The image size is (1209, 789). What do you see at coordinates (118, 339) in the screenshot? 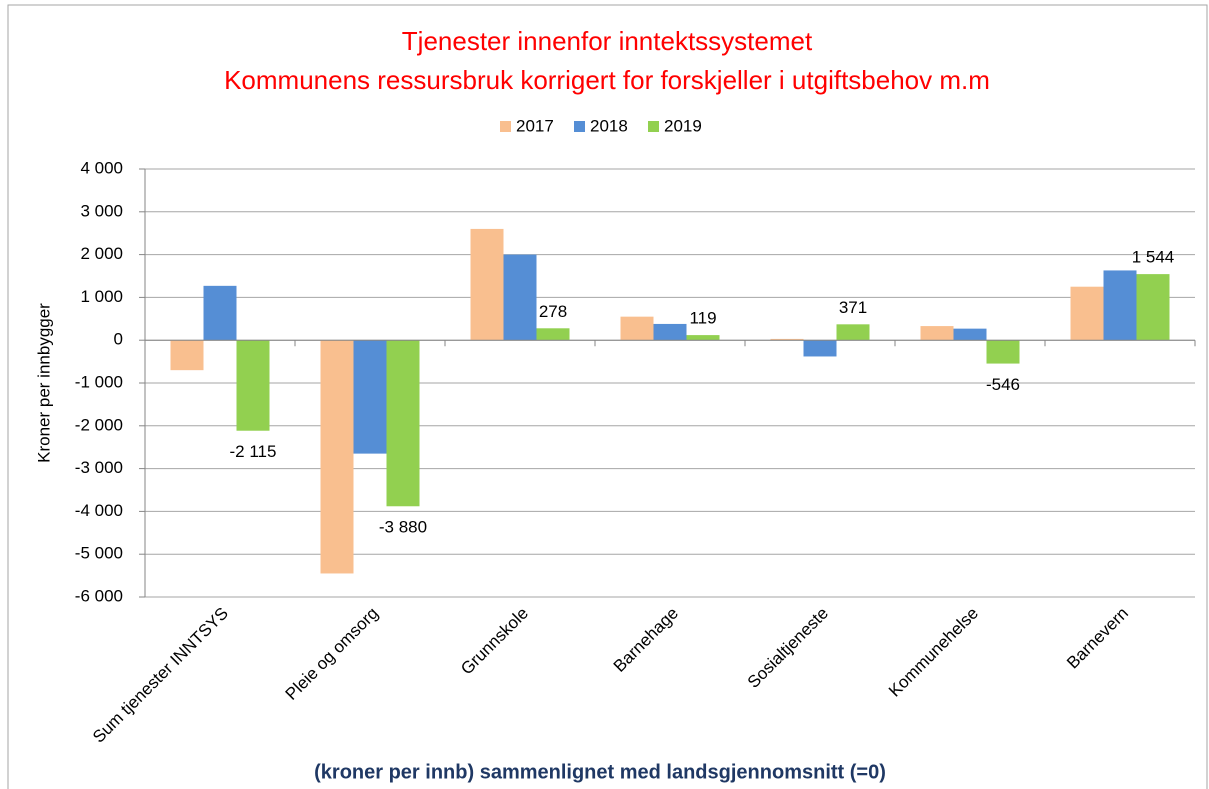
I see `y-tick-label: 0` at bounding box center [118, 339].